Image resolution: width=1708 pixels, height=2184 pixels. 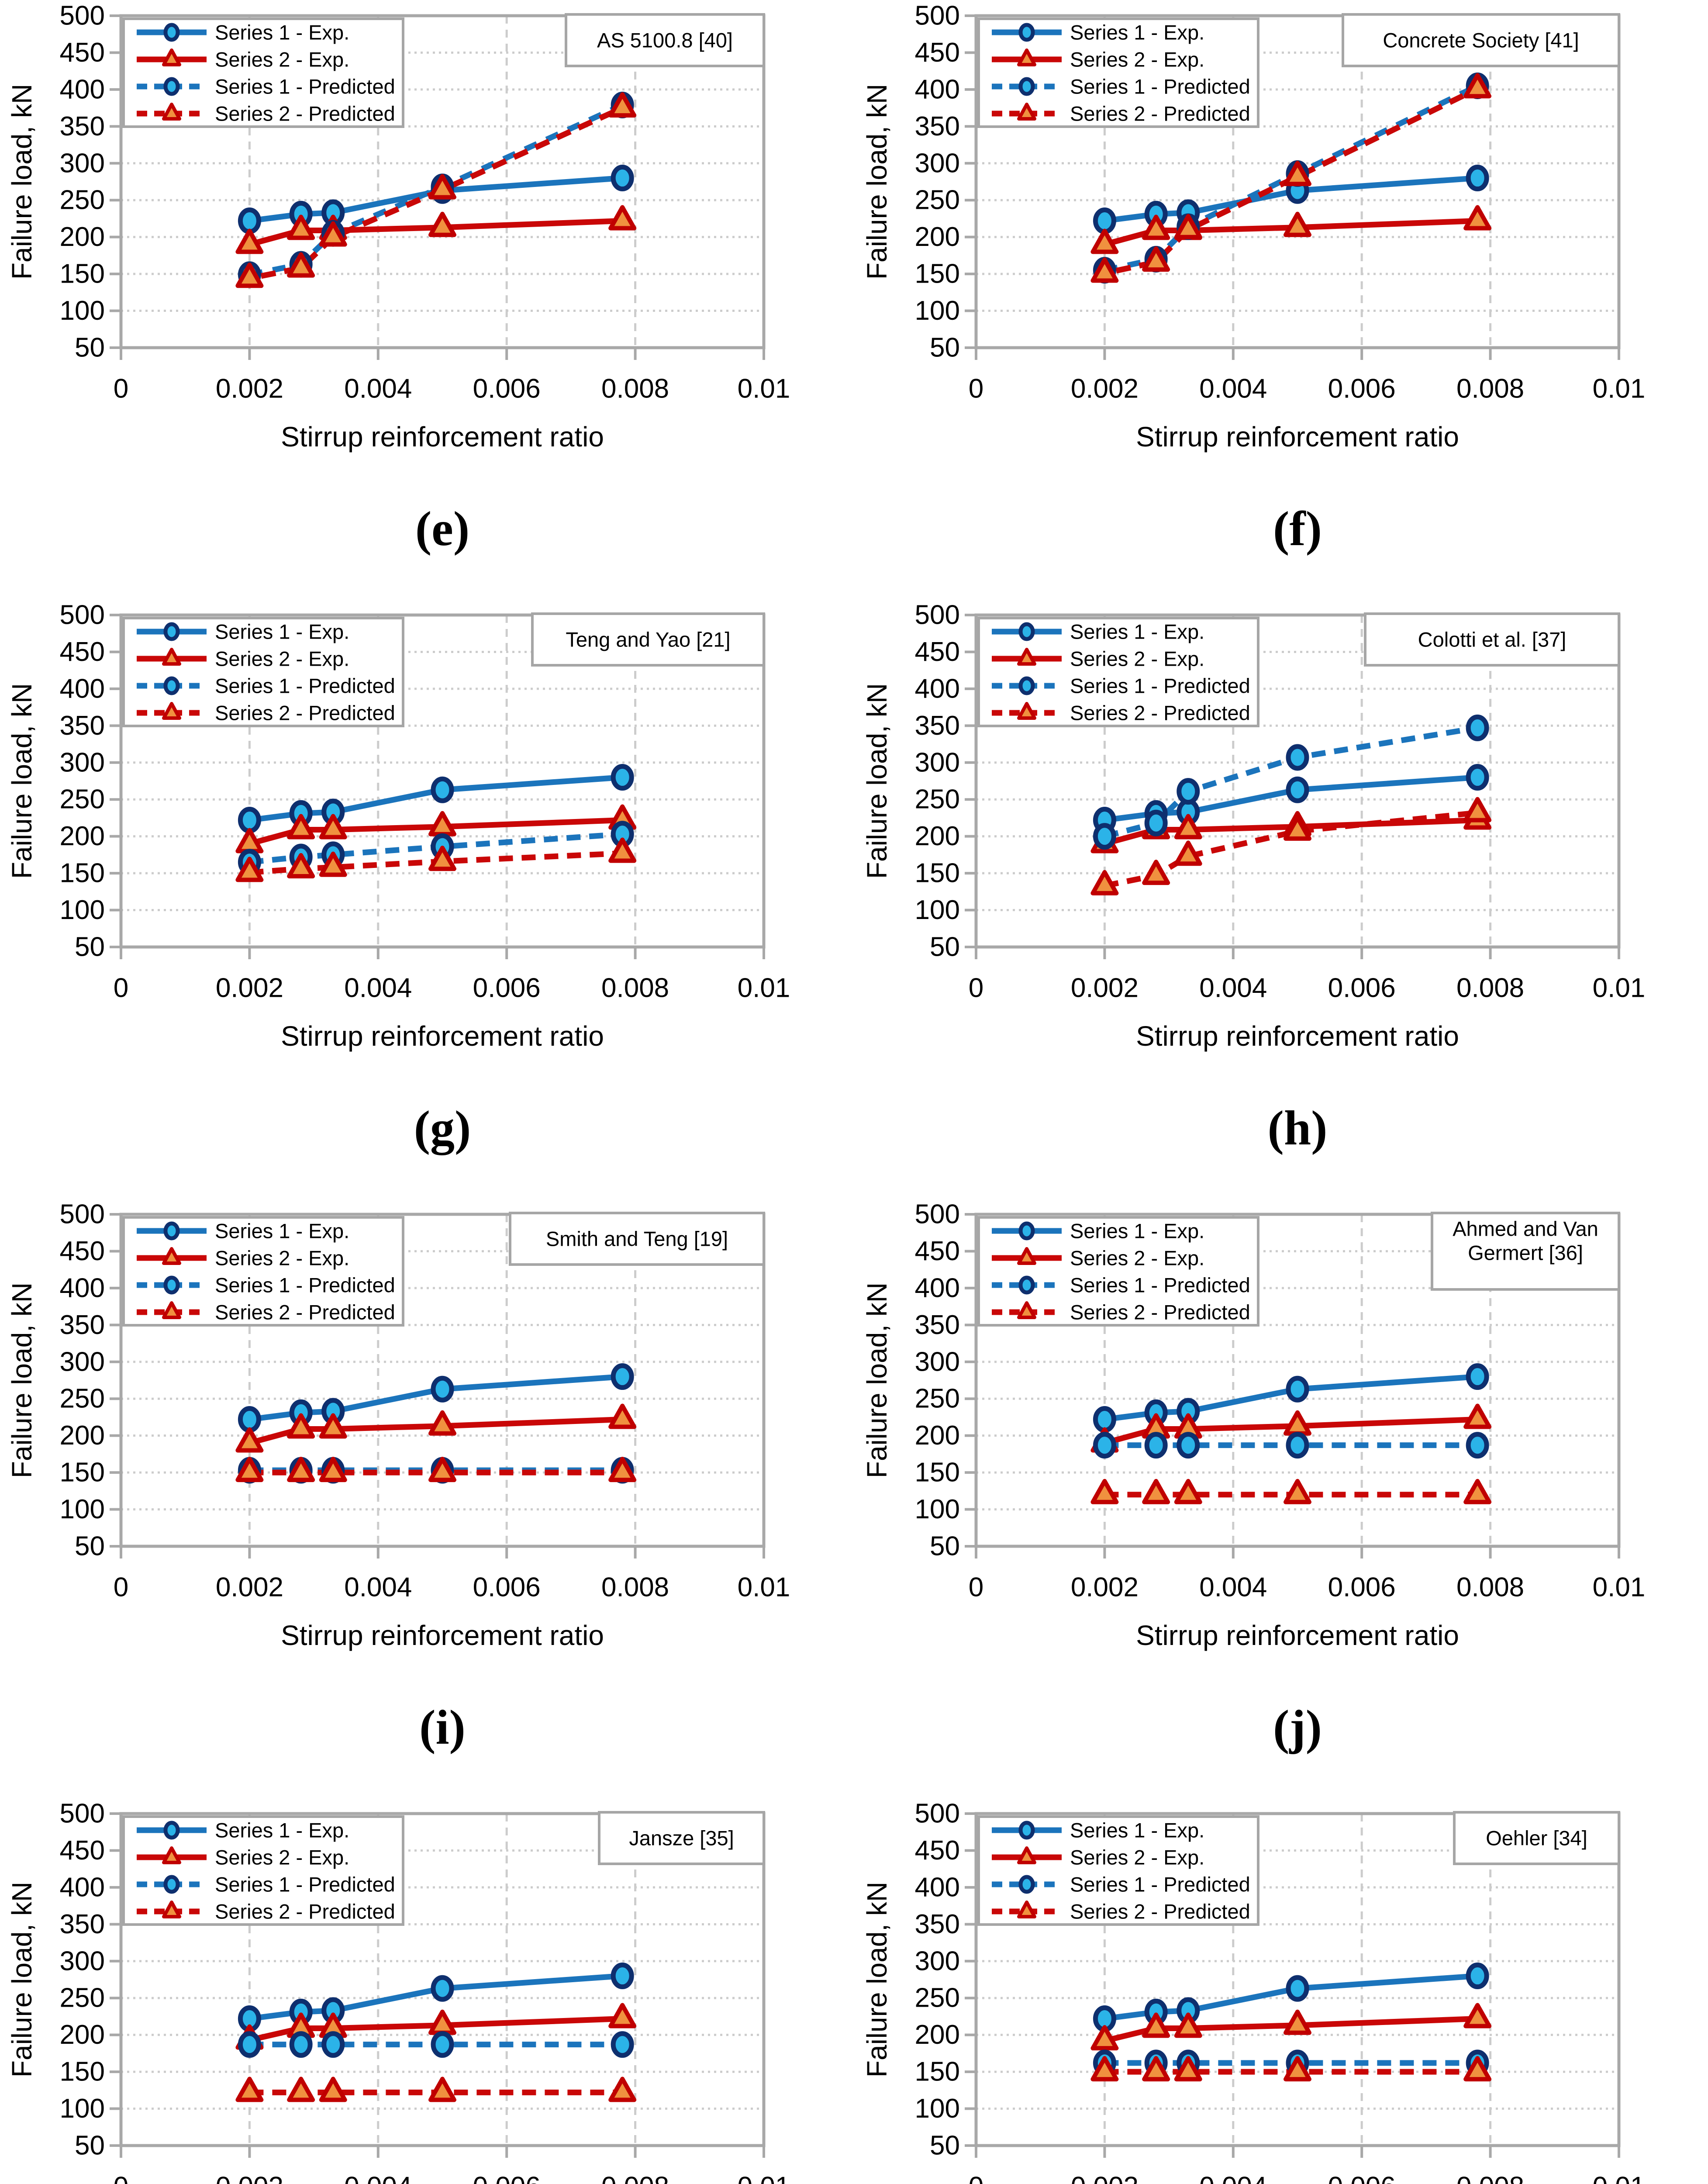 I want to click on axis-ticks, so click(x=437, y=1386).